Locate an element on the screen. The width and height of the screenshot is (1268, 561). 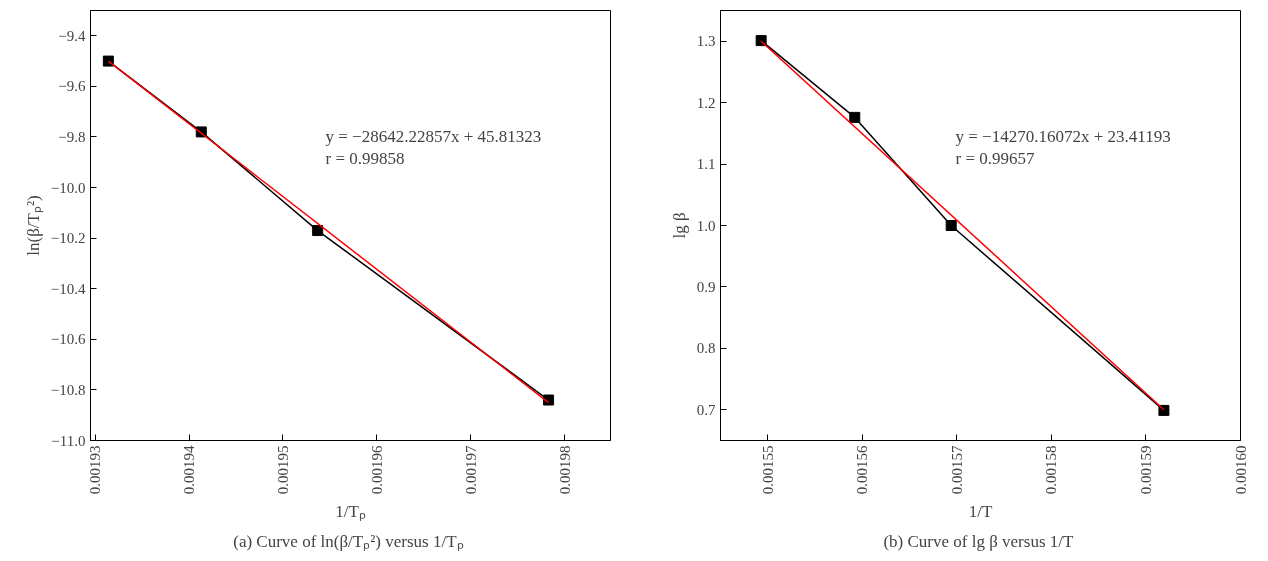
annotation: y = −28642.22857x + 45.81323 is located at coordinates (433, 136).